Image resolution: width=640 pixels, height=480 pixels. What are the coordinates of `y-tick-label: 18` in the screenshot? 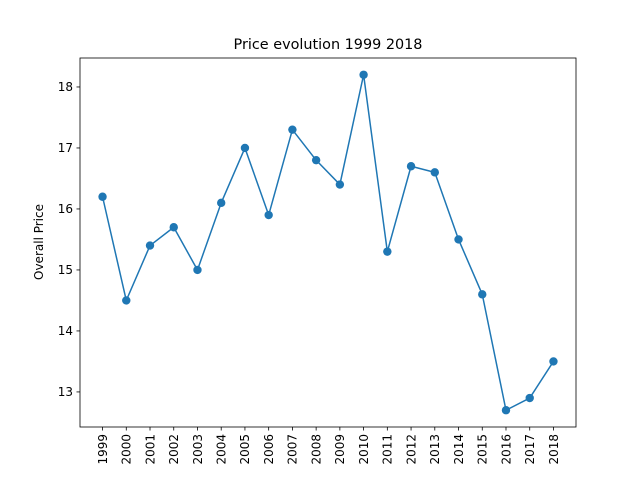 It's located at (65, 87).